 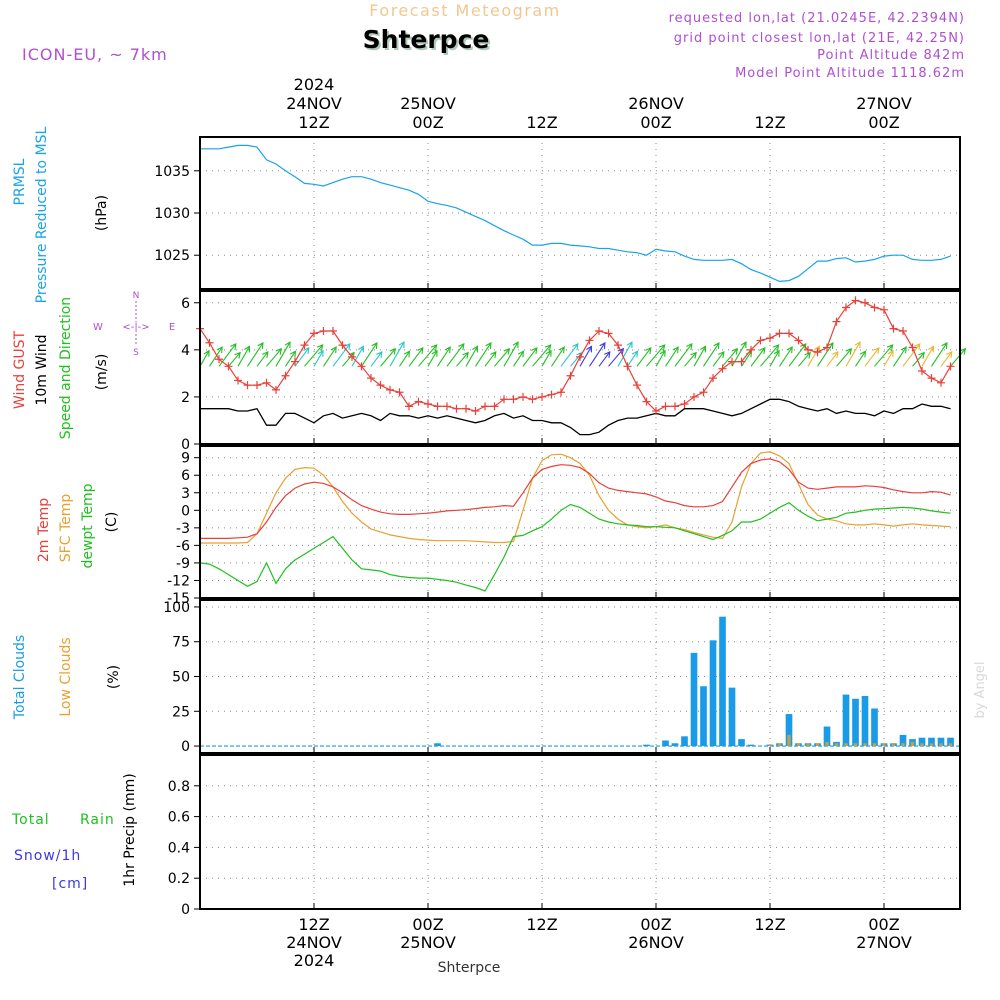 I want to click on time-label-top: 25NOV, so click(x=428, y=103).